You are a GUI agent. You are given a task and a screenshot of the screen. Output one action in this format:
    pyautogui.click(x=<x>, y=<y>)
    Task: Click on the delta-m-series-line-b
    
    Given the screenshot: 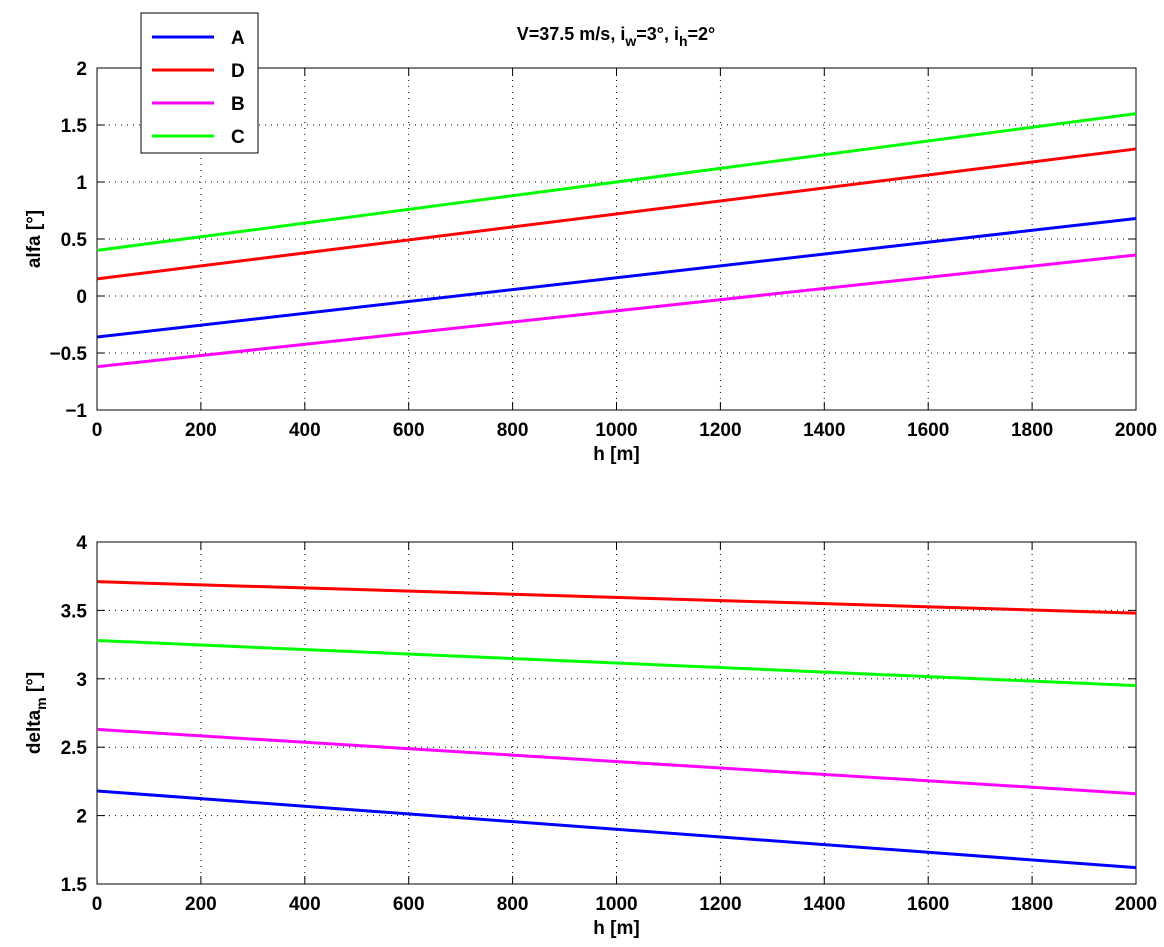 What is the action you would take?
    pyautogui.click(x=616, y=761)
    